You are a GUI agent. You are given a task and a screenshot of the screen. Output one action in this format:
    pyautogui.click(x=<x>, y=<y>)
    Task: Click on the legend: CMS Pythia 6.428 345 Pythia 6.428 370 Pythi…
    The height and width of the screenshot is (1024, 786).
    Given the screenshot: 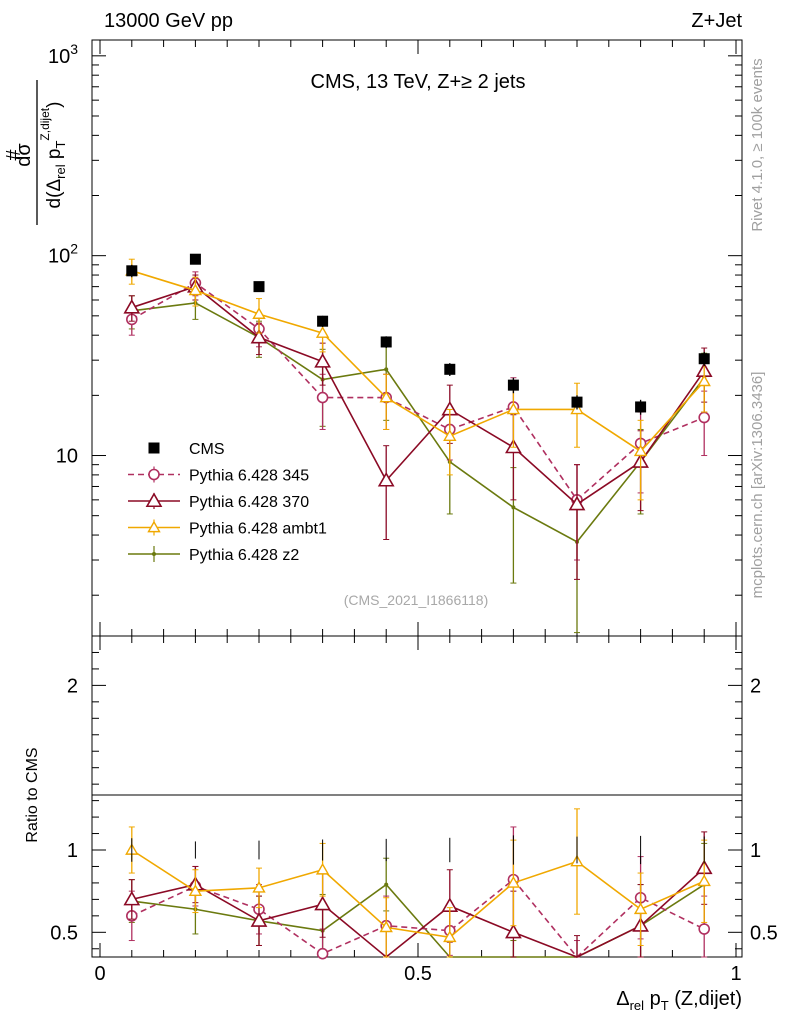 What is the action you would take?
    pyautogui.click(x=227, y=502)
    